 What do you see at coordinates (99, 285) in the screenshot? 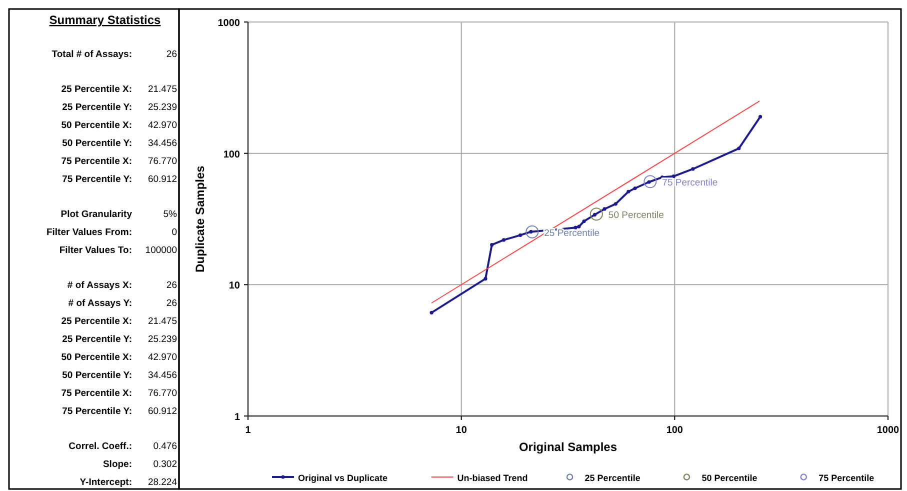
I see `text: # of Assays X:` at bounding box center [99, 285].